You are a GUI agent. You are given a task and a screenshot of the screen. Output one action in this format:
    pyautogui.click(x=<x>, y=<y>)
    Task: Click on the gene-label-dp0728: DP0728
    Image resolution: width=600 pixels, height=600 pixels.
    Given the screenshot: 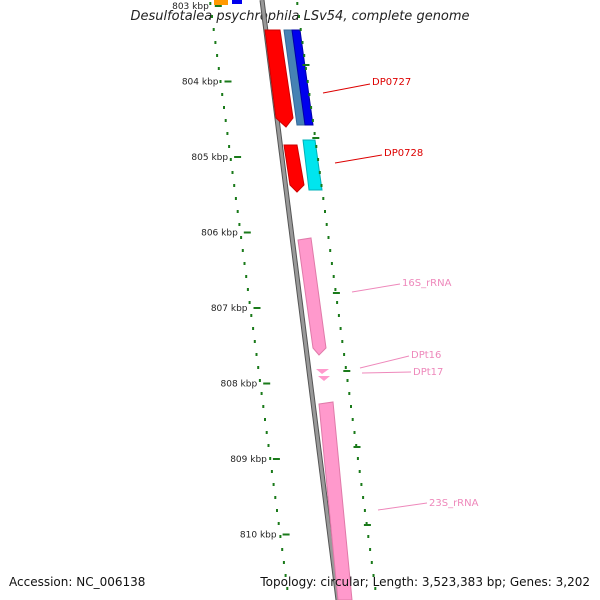 What is the action you would take?
    pyautogui.click(x=403, y=153)
    